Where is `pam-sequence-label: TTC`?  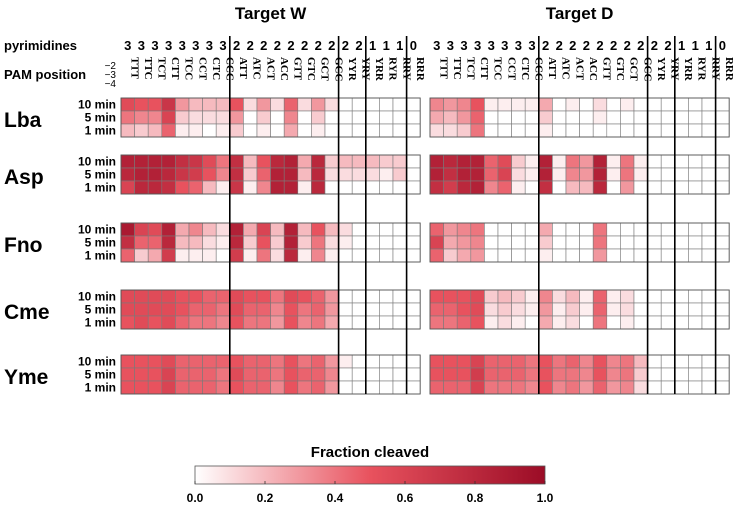 pam-sequence-label: TTC is located at coordinates (457, 68).